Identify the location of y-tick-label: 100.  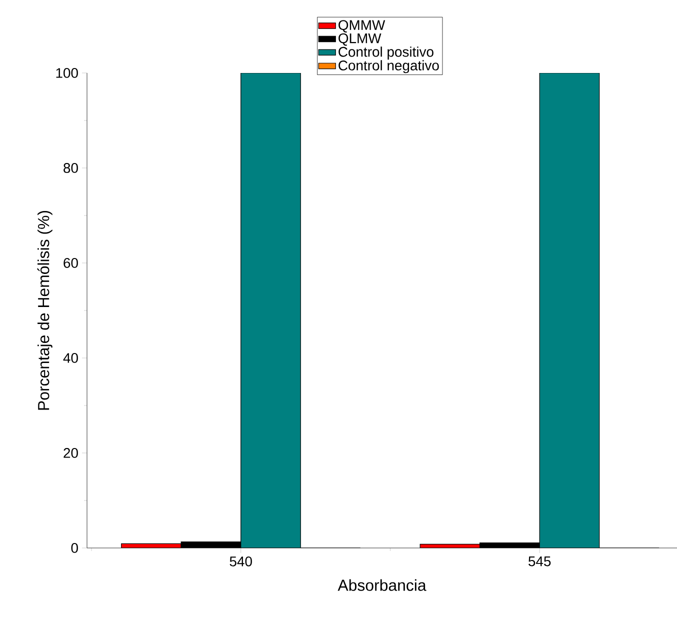
(67, 73).